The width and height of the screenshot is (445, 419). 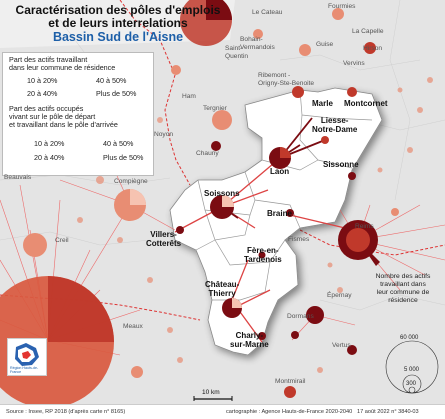 I want to click on surrounding-region-top, so click(x=117, y=24).